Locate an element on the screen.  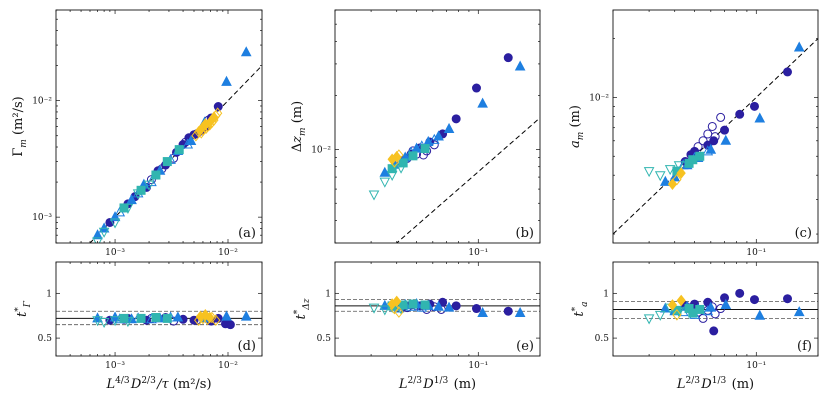
x-label-text: L is located at coordinates (110, 384).